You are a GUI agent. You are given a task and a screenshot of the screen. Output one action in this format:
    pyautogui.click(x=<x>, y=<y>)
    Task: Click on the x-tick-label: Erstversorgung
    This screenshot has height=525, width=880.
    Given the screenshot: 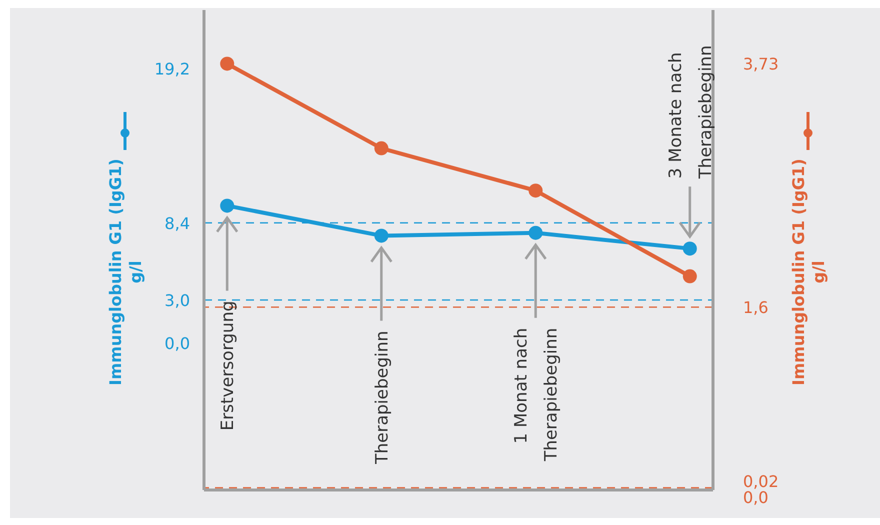 What is the action you would take?
    pyautogui.click(x=228, y=365)
    